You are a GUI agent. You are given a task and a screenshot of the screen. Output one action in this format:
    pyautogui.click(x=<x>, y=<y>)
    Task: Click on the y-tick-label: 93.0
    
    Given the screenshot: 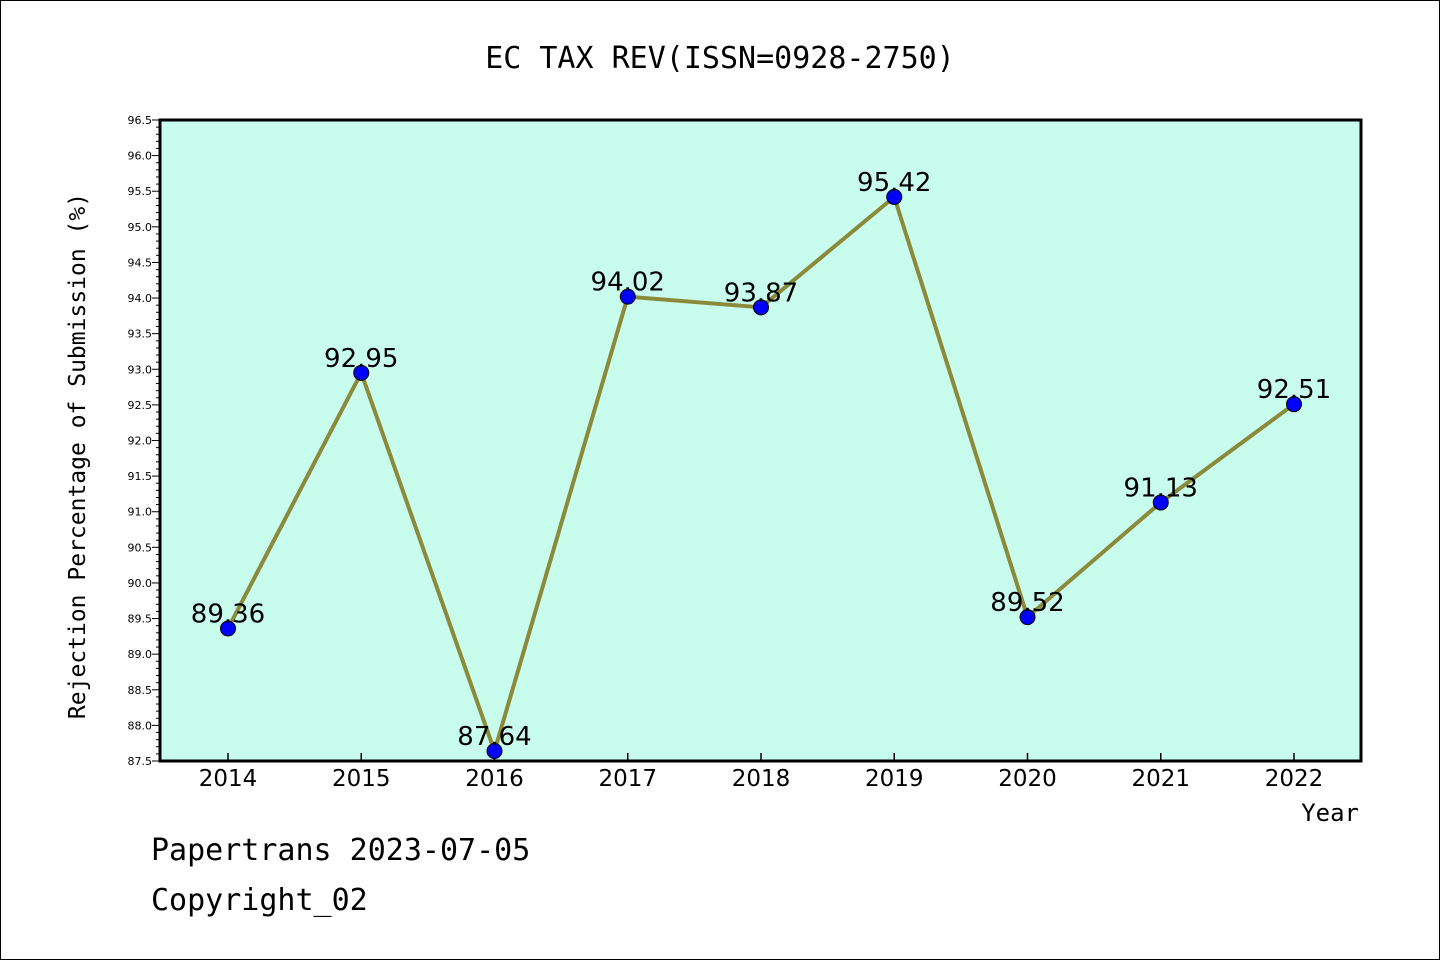 What is the action you would take?
    pyautogui.click(x=140, y=369)
    